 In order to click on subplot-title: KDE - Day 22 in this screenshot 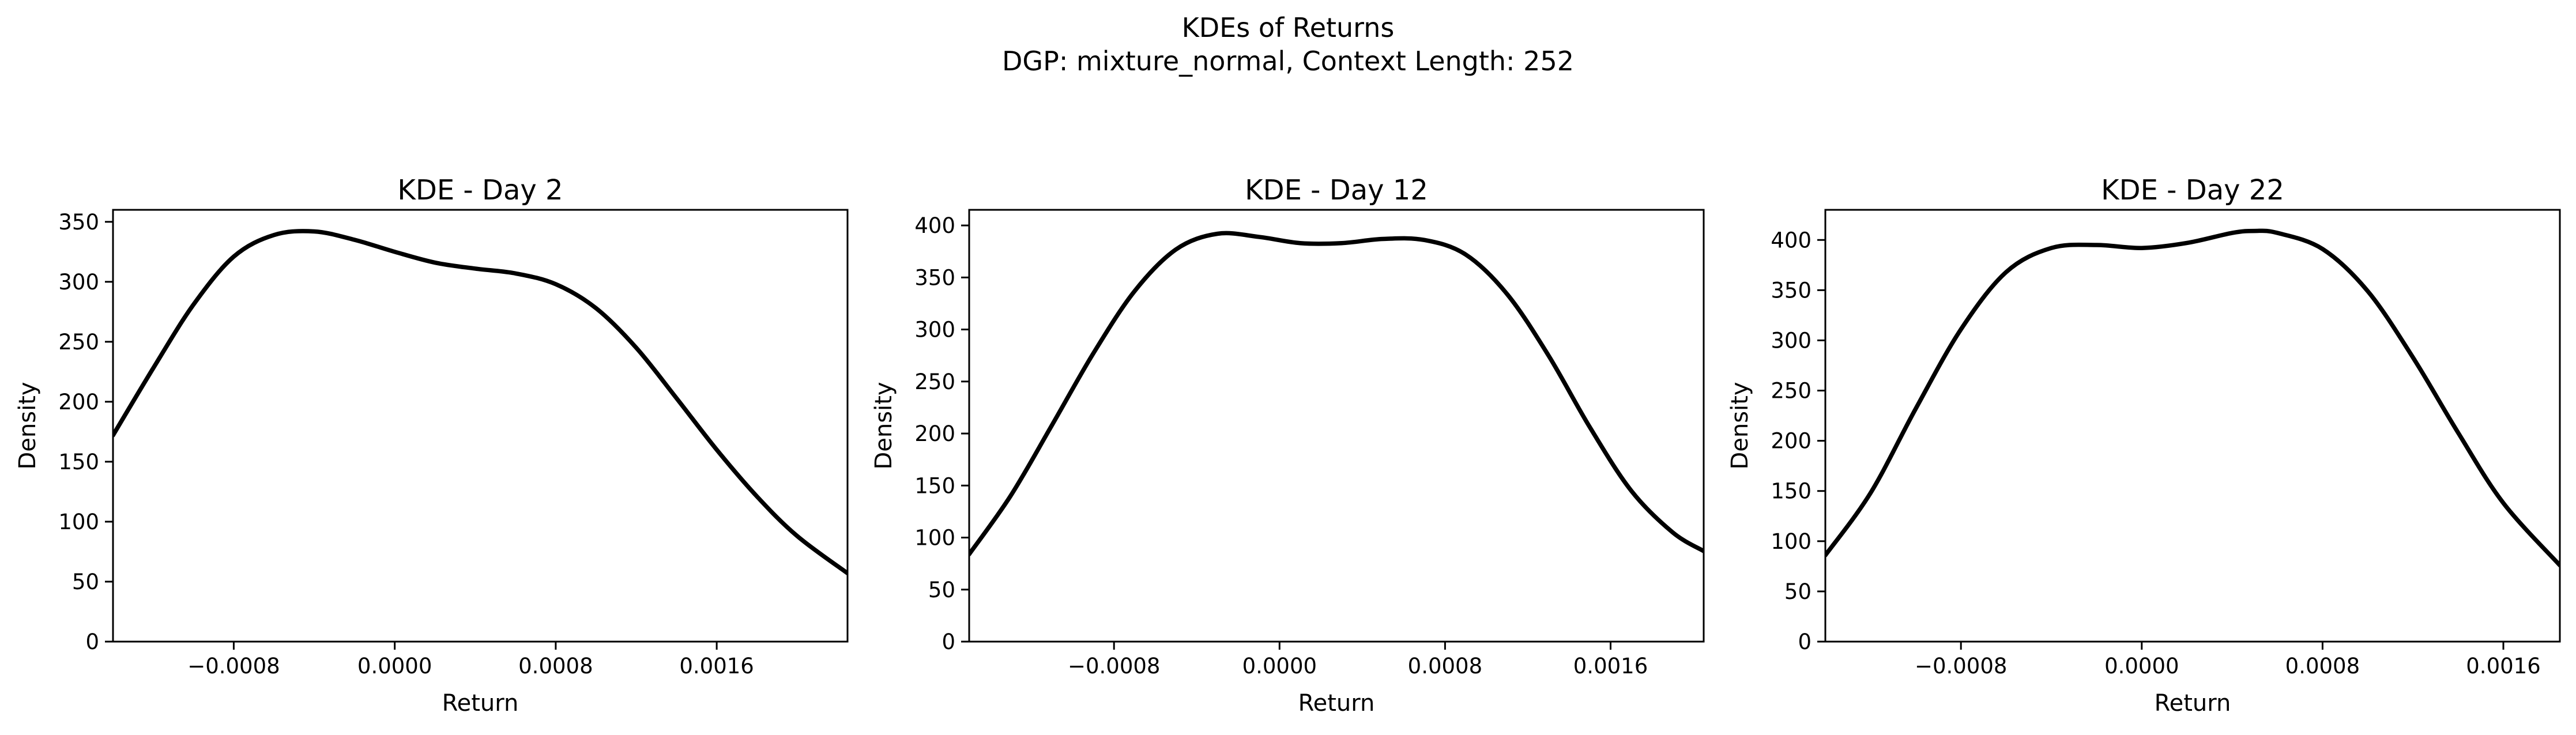, I will do `click(2192, 190)`.